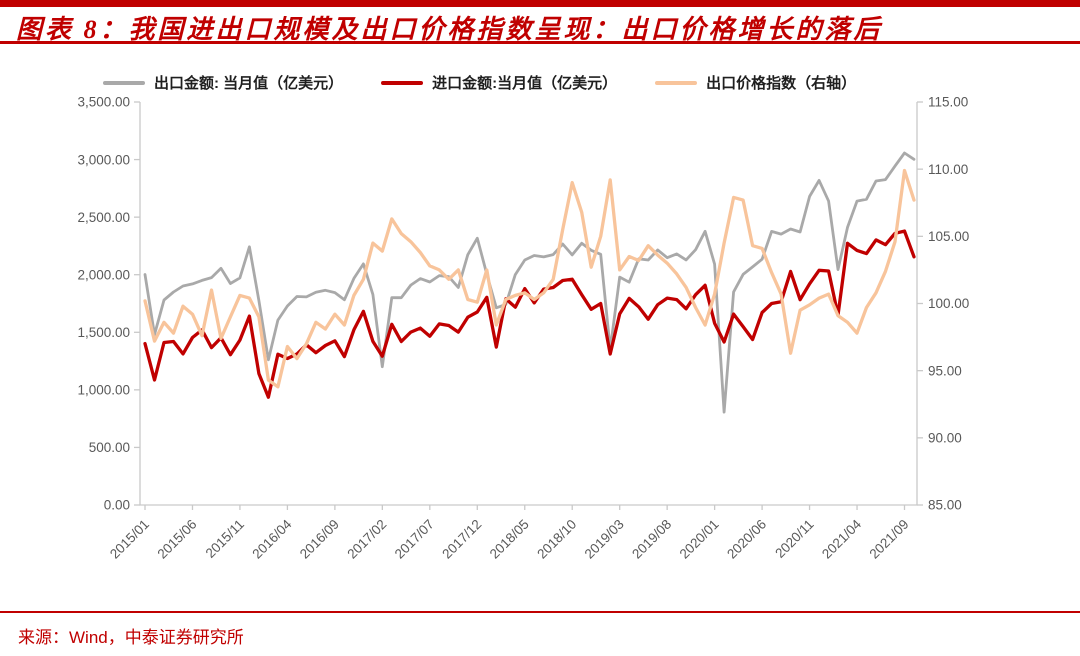 The height and width of the screenshot is (656, 1080). Describe the element at coordinates (449, 29) in the screenshot. I see `figure-title: 图表 8：我国进出口规模及出口价格指数呈现：出口价格增长的落后` at that location.